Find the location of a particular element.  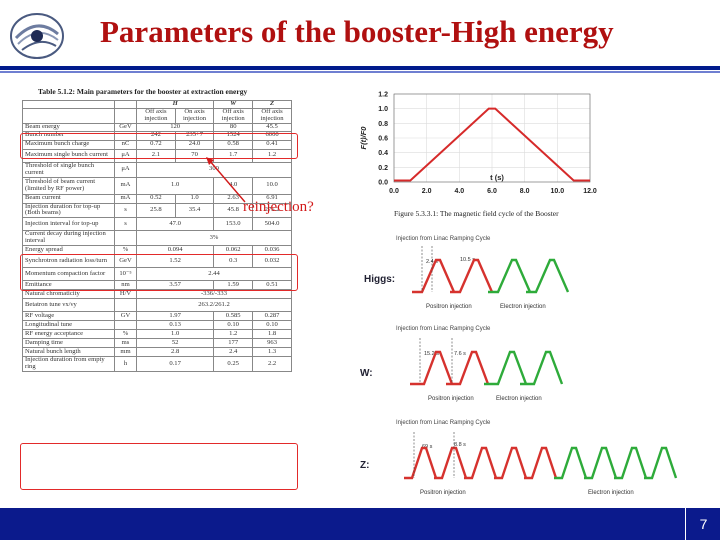

param-value: 6000 is located at coordinates (272, 135).